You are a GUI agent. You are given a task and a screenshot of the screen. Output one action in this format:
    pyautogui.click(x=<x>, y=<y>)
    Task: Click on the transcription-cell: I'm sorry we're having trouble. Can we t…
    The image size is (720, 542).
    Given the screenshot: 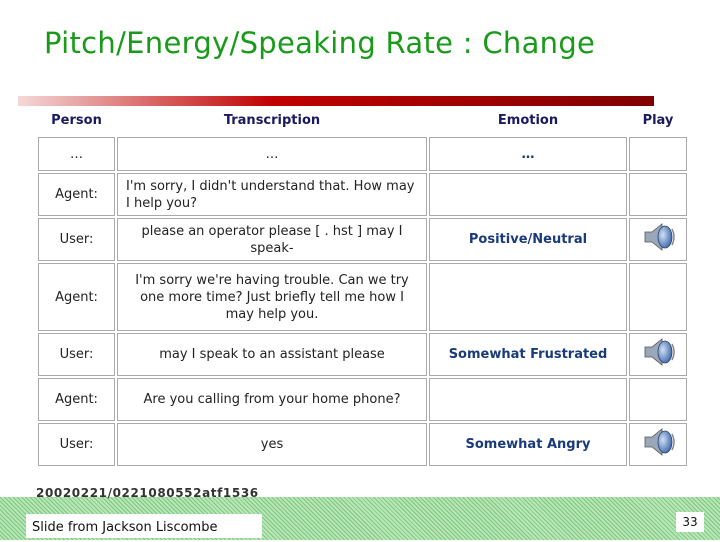 What is the action you would take?
    pyautogui.click(x=272, y=297)
    